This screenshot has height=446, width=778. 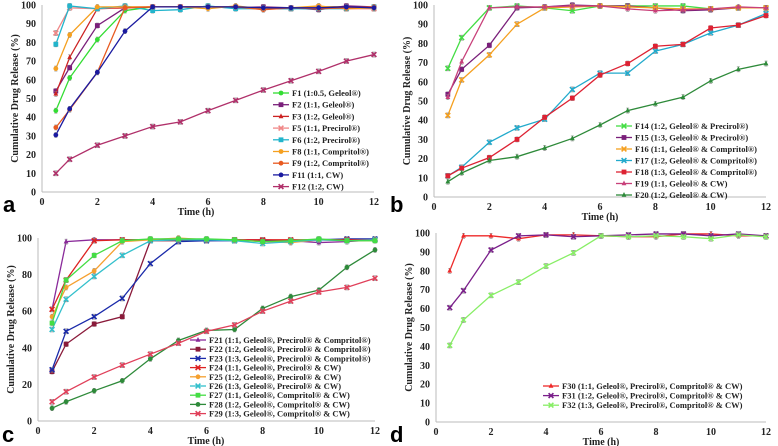 What do you see at coordinates (696, 172) in the screenshot?
I see `legend-label: F18 (1:3, Geleol® & Compritol®)` at bounding box center [696, 172].